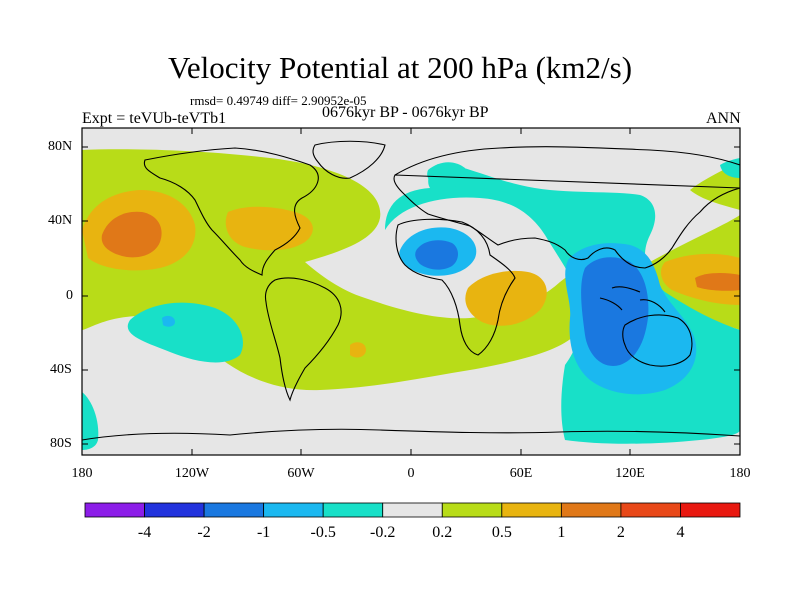  What do you see at coordinates (278, 100) in the screenshot?
I see `stats-text: rmsd= 0.49749 diff= 2.90952e-05` at bounding box center [278, 100].